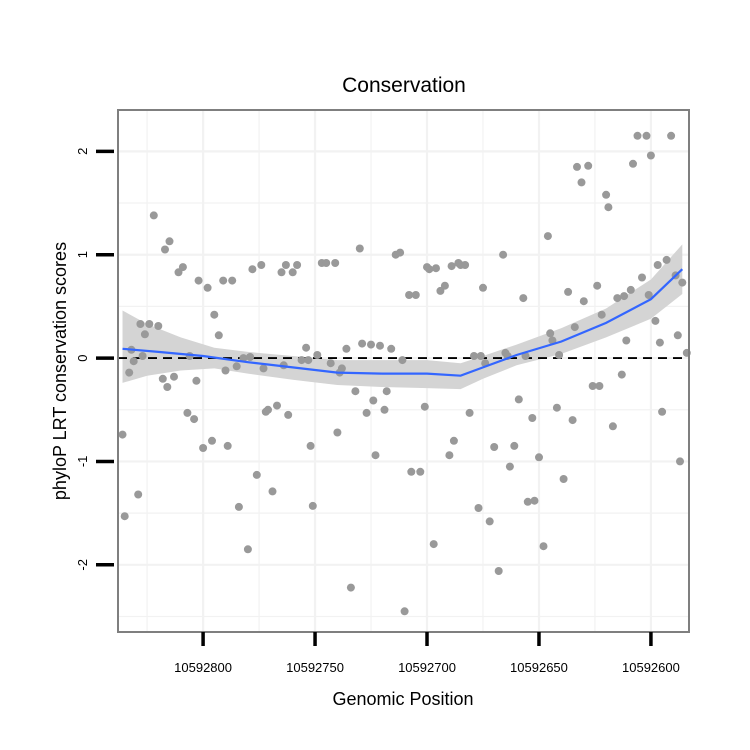 The width and height of the screenshot is (750, 750). Describe the element at coordinates (82, 151) in the screenshot. I see `y-tick-label: 2` at that location.